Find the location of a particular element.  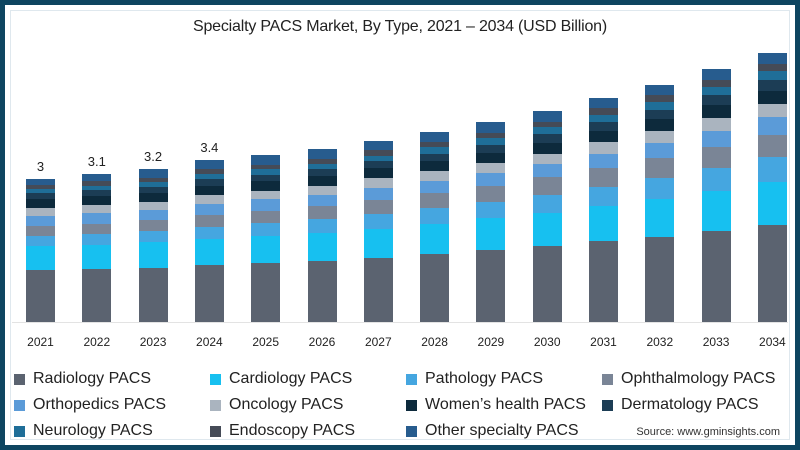

total-label: 3.2 is located at coordinates (153, 157).